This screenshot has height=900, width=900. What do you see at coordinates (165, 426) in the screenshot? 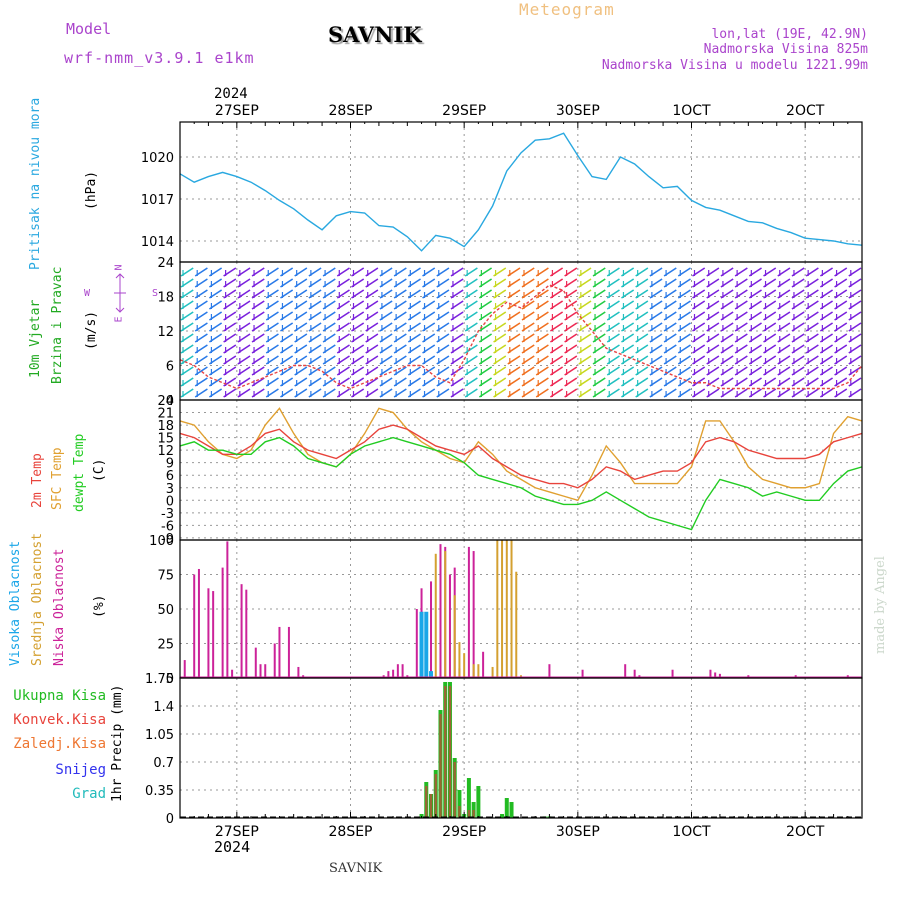
I see `y-tick-label: 18` at bounding box center [165, 426].